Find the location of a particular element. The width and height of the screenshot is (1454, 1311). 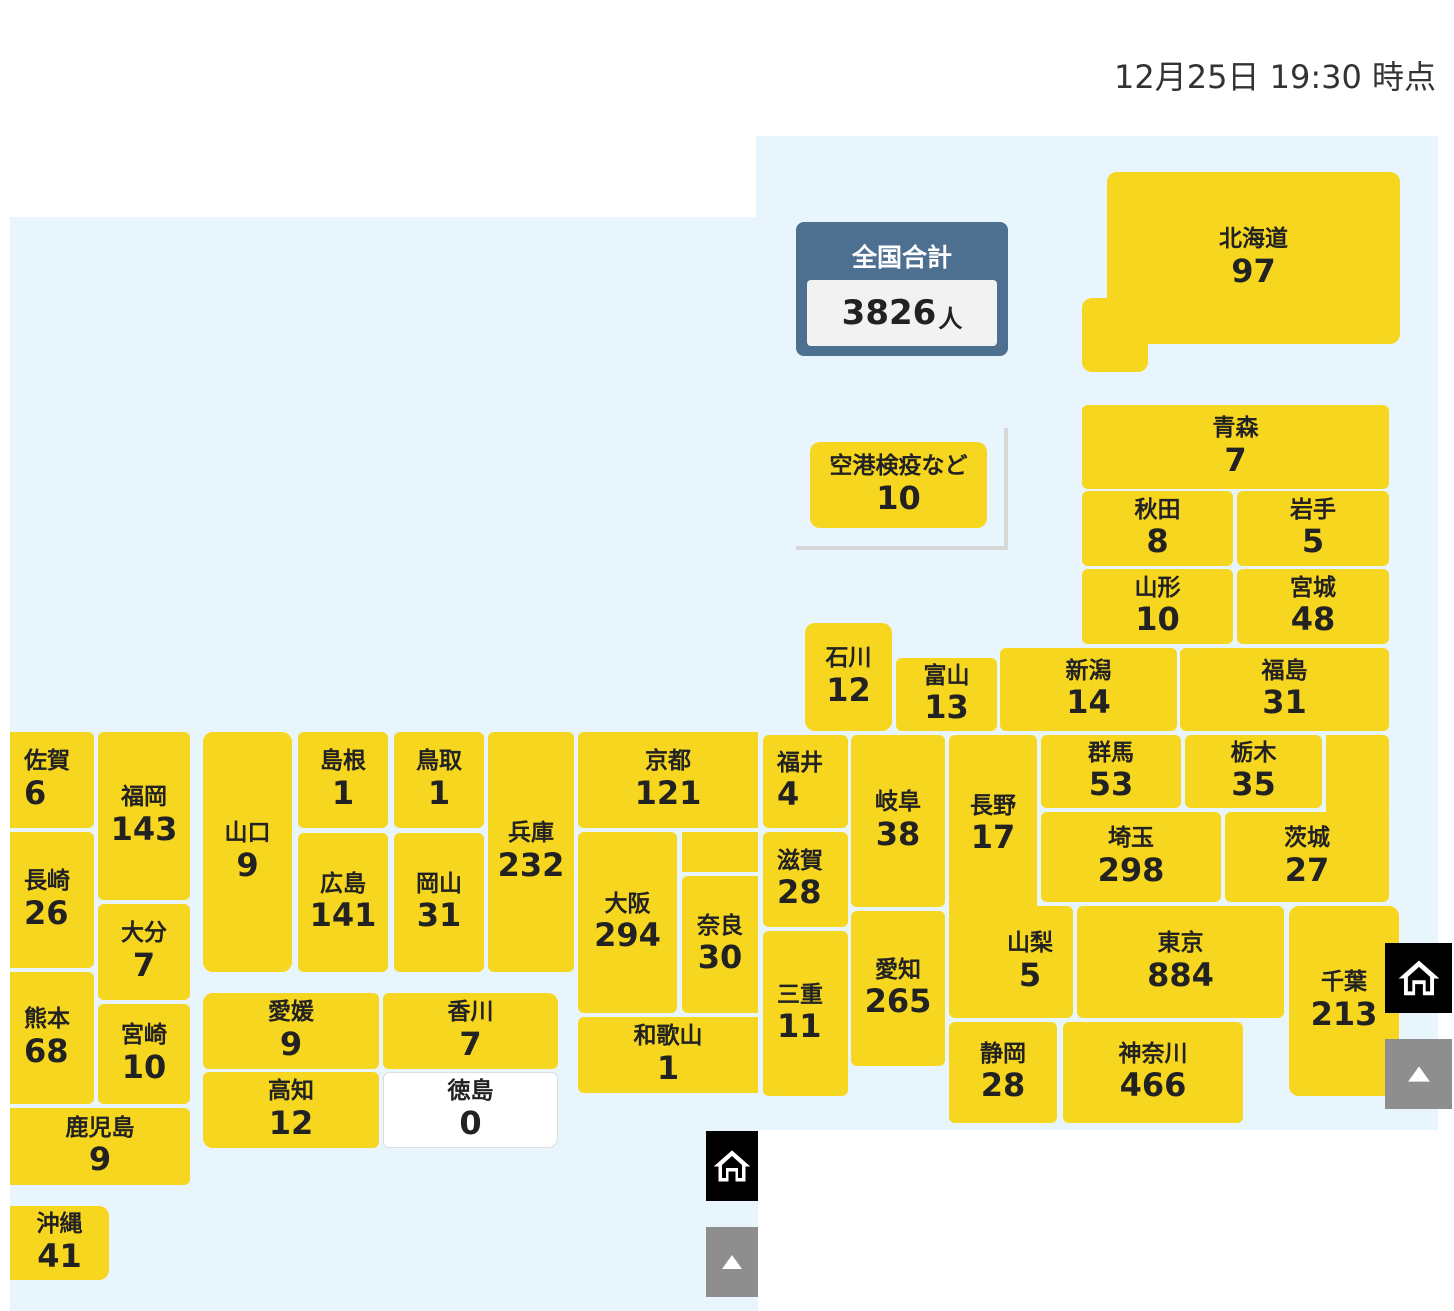

tile-yamagata-value: 10 is located at coordinates (1157, 619).